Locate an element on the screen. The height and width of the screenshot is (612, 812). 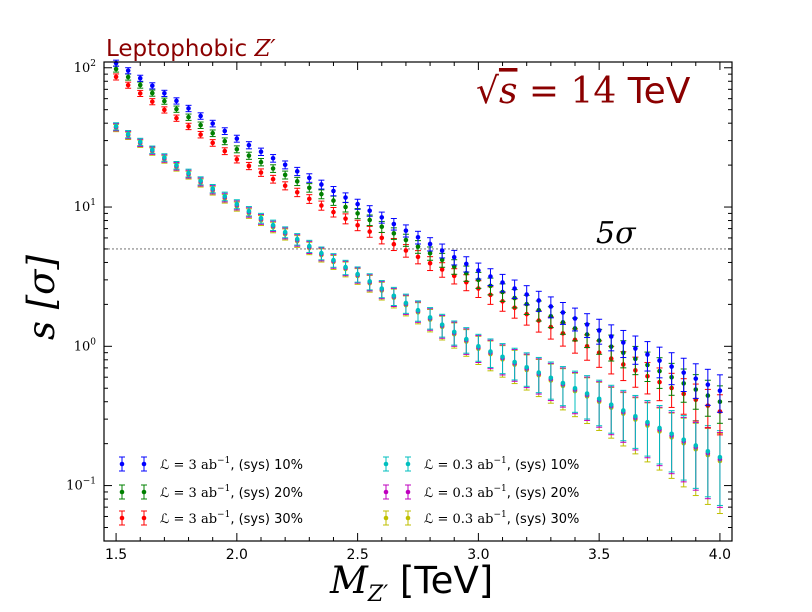
legend-label: ℒ = 3 ab−1, (sys) 30% is located at coordinates (231, 518).